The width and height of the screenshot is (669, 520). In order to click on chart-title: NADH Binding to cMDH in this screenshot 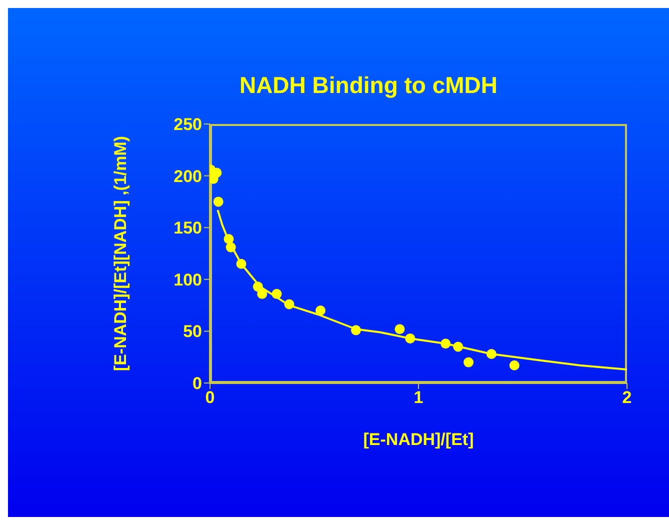, I will do `click(368, 85)`.